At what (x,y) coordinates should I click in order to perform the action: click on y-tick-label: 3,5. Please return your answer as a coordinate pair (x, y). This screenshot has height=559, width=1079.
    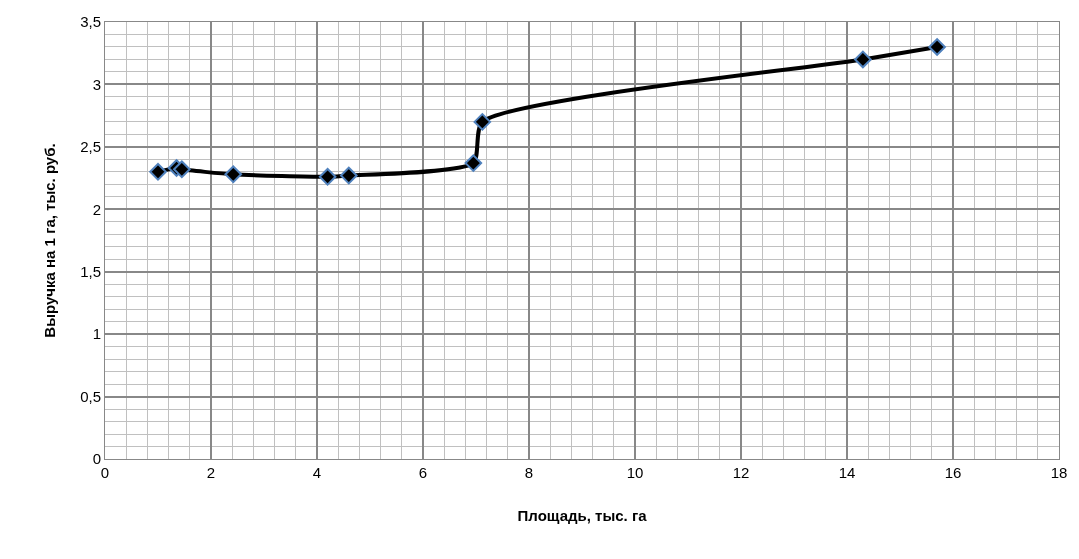
    Looking at the image, I should click on (90, 22).